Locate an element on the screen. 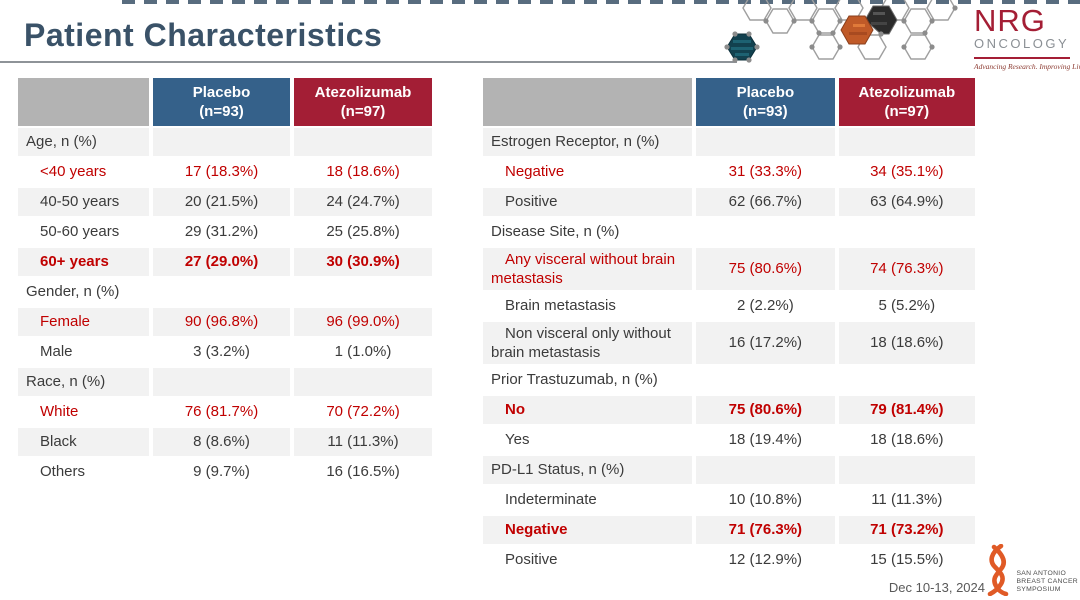 This screenshot has width=1080, height=600. table-row-pdl1-section: PD-L1 Status, n (%) is located at coordinates (729, 470).